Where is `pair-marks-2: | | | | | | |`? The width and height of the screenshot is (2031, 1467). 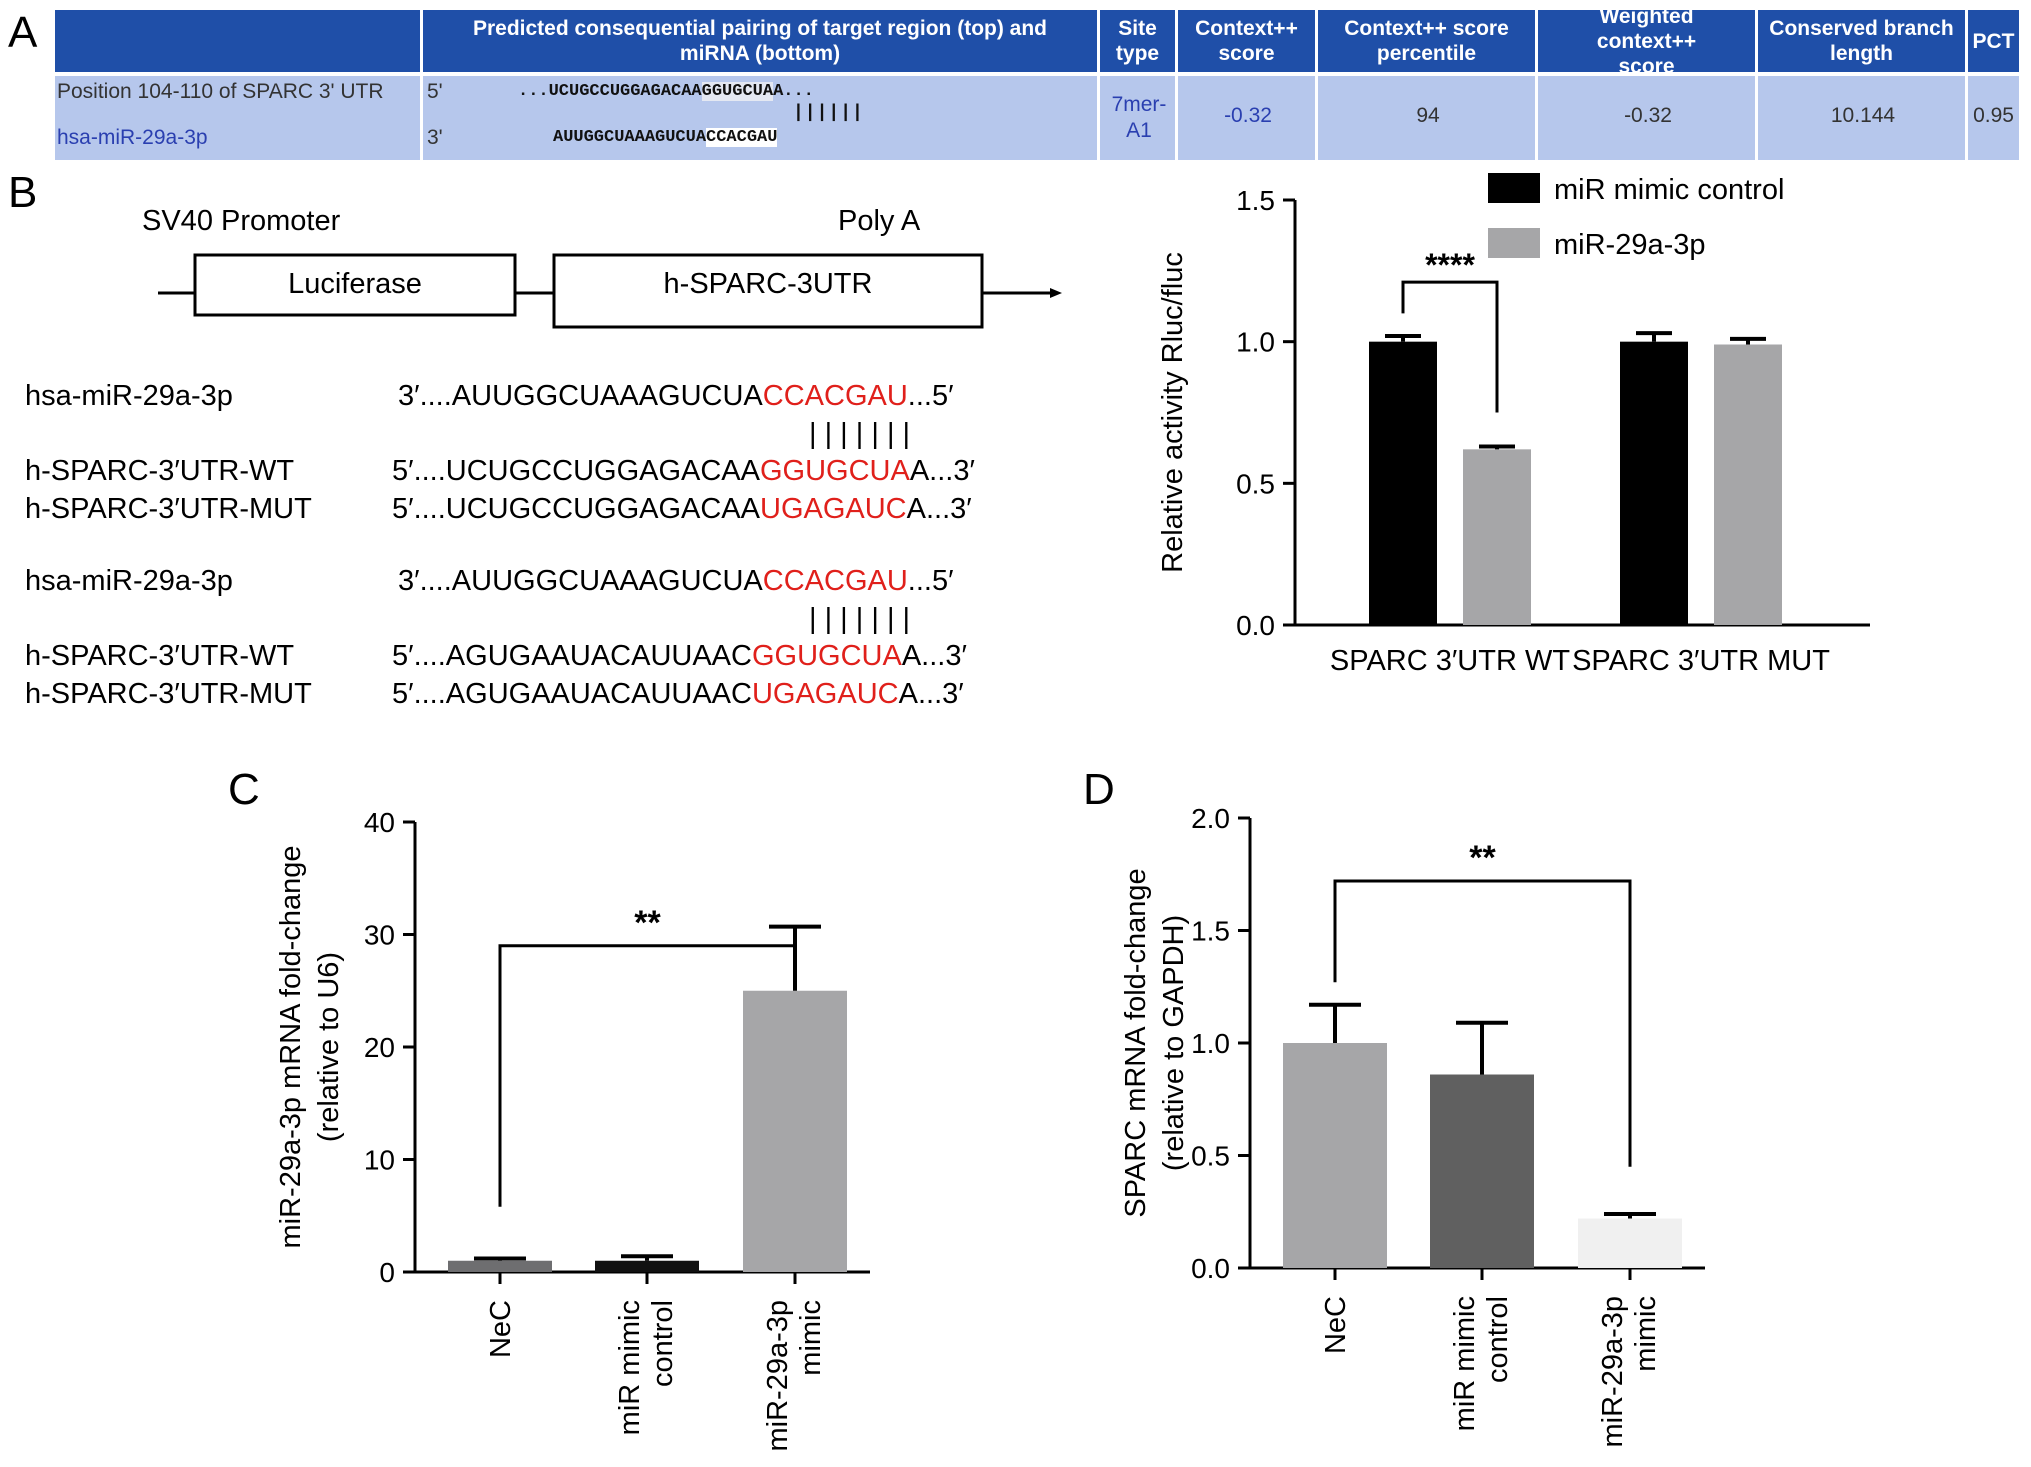 pair-marks-2: | | | | | | | is located at coordinates (860, 619).